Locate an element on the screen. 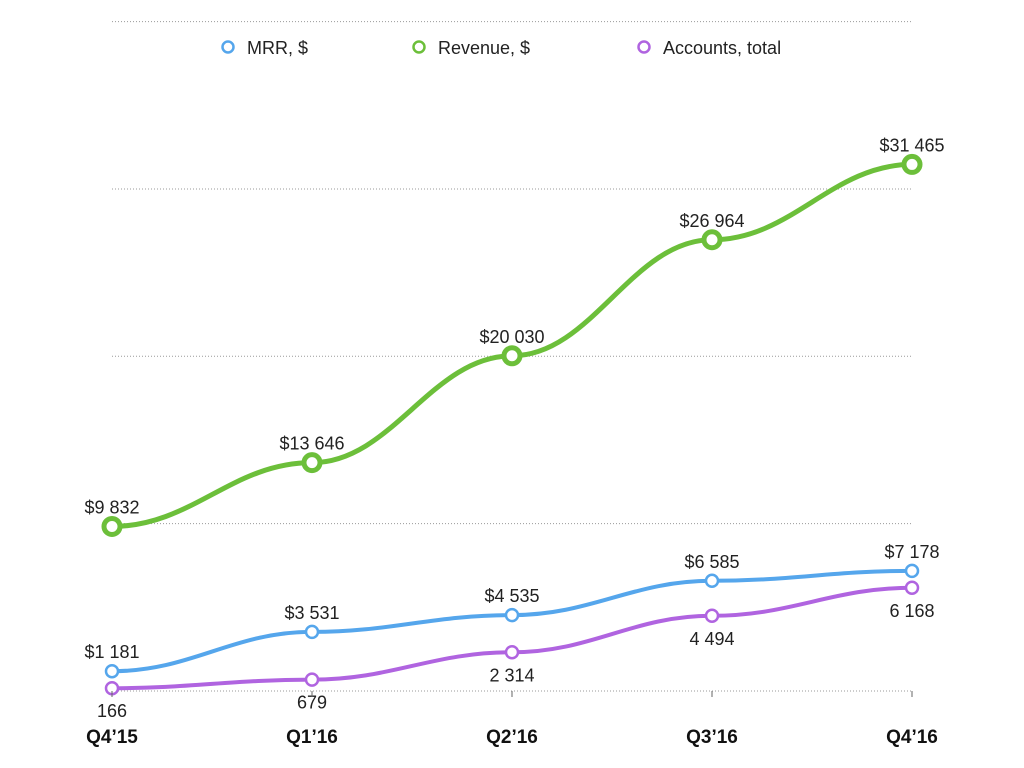  x-axis: Q4’15 Q1’16 Q2’16 Q3’16 Q4’16 is located at coordinates (512, 719).